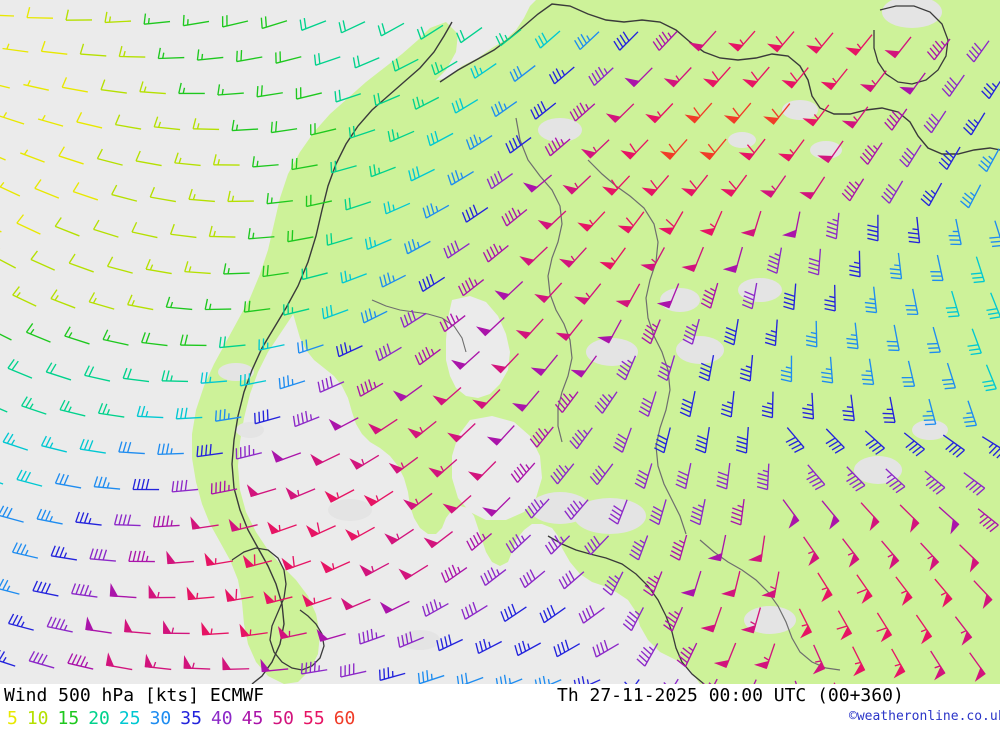 Image resolution: width=1000 pixels, height=733 pixels. I want to click on legend-value-45: 45, so click(252, 718).